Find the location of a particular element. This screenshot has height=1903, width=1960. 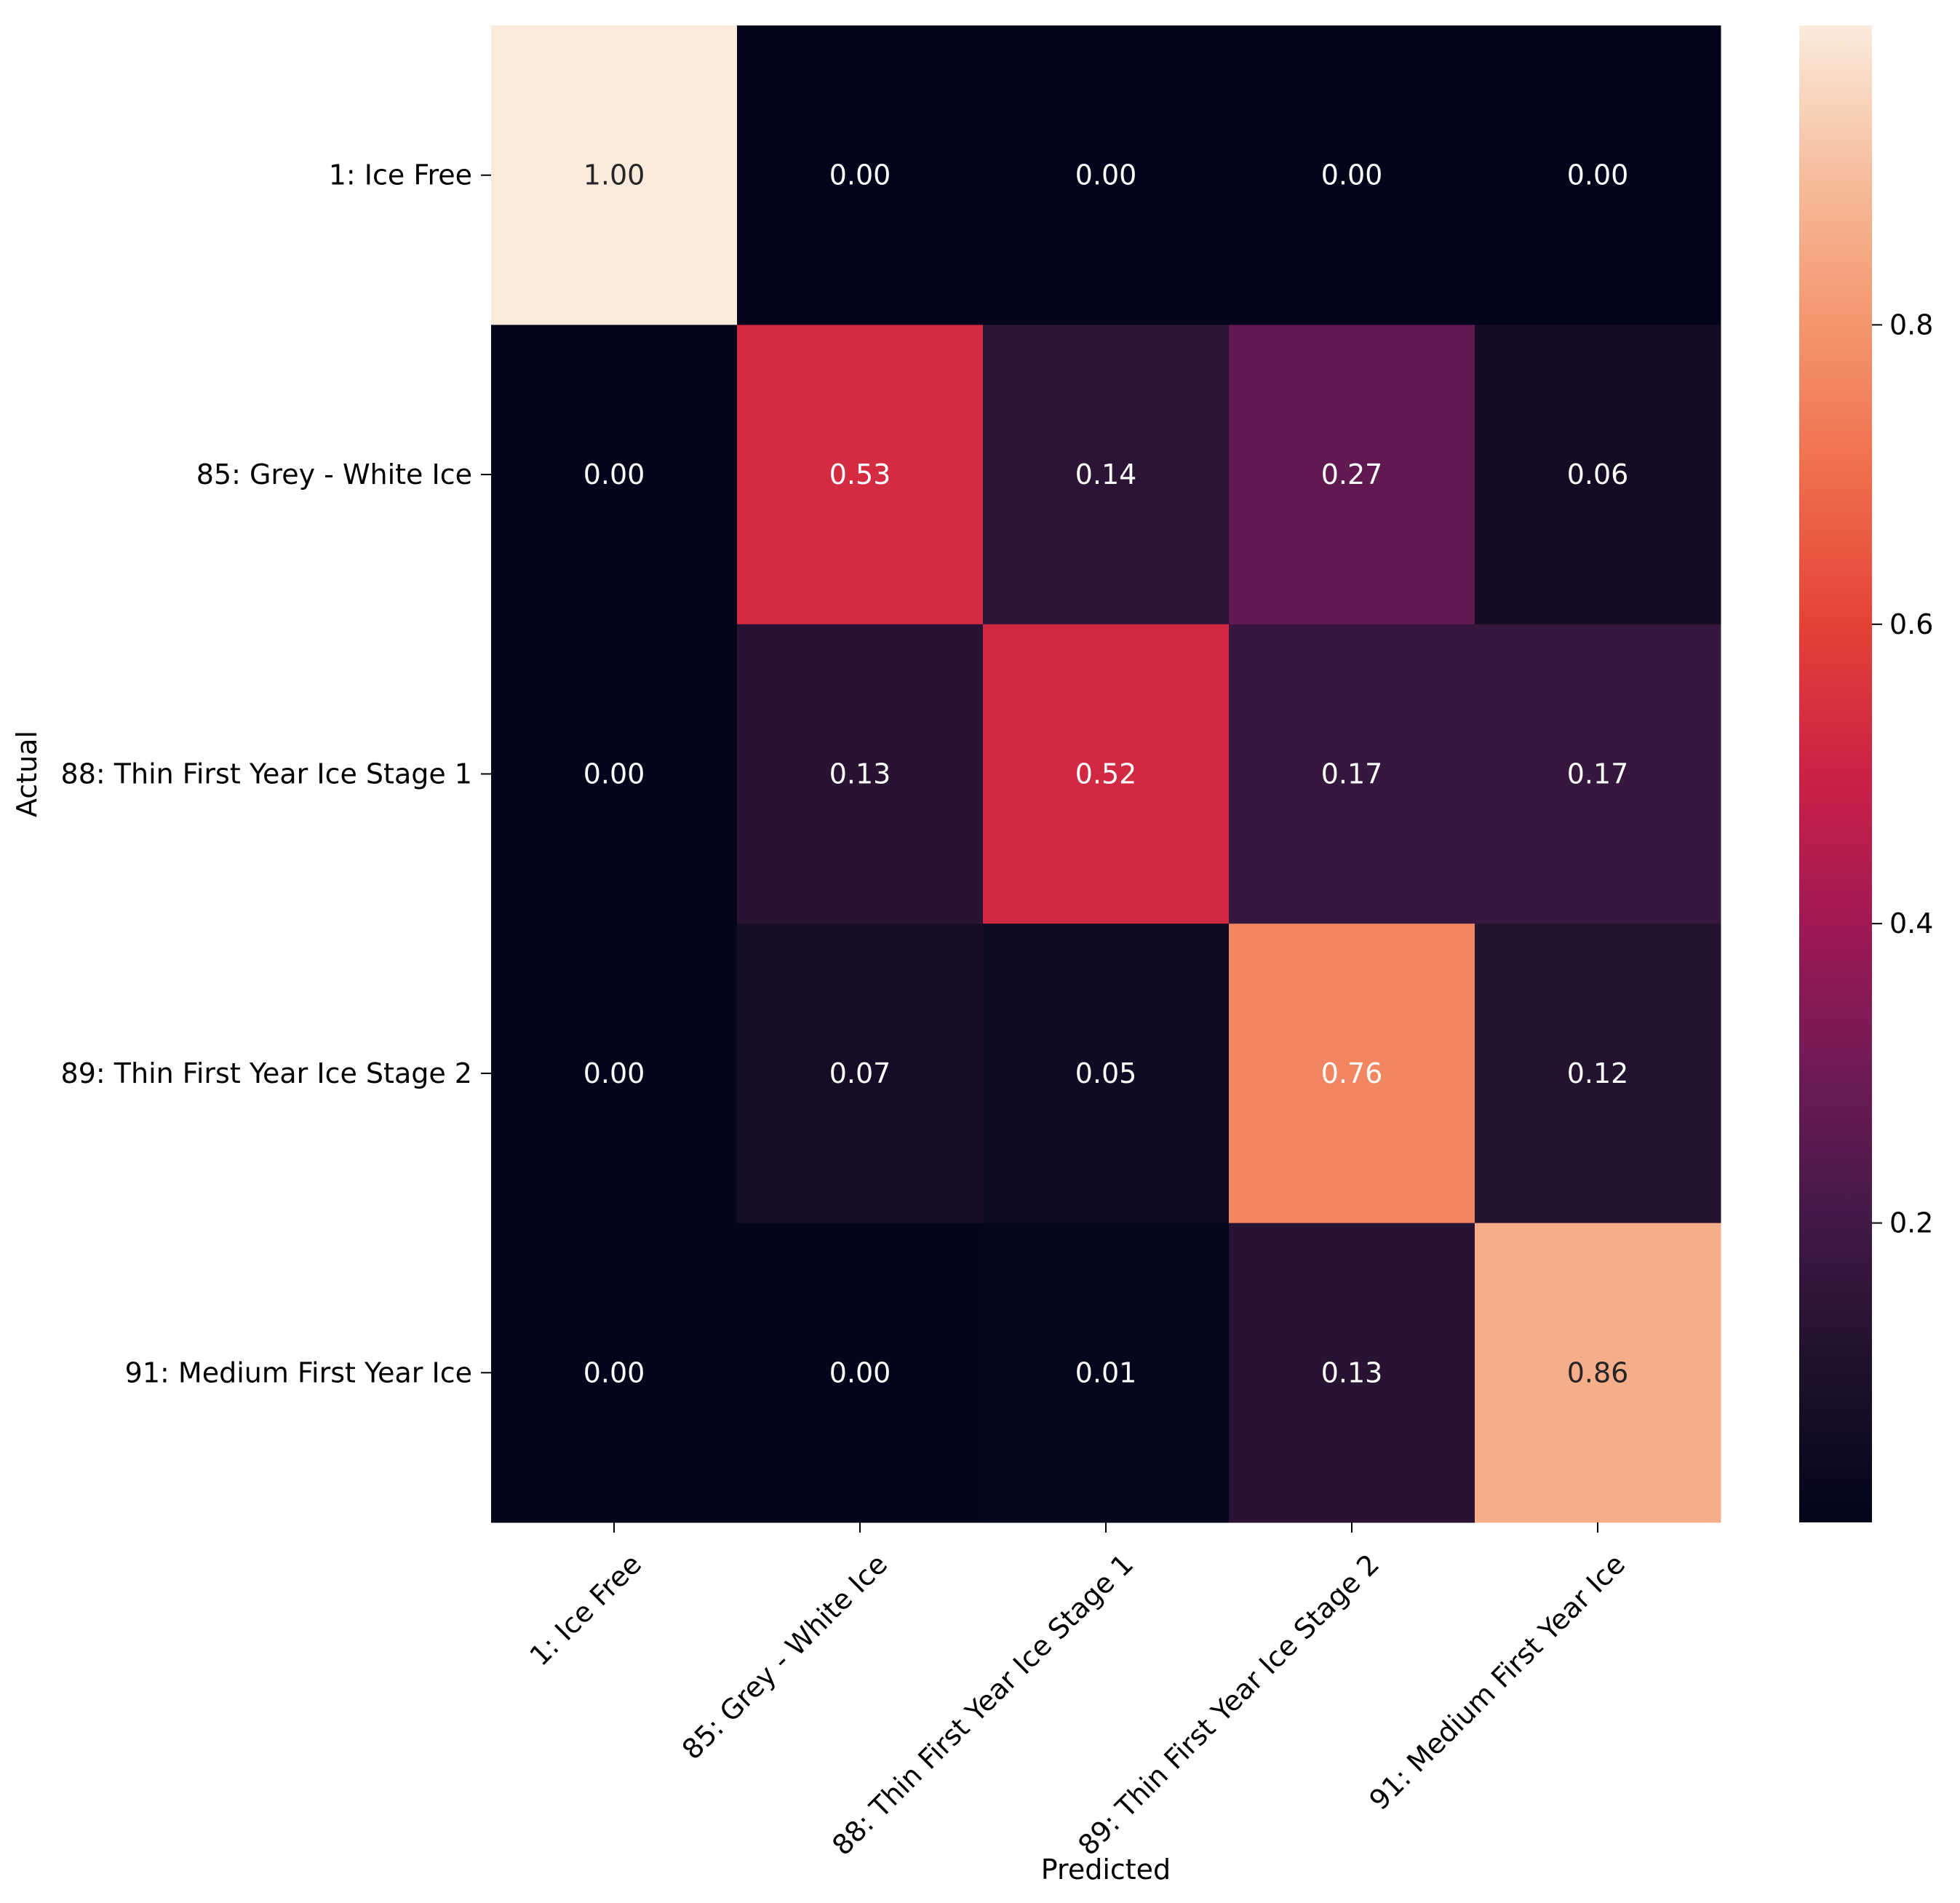

cell-value-label-r3-c3: 0.76 is located at coordinates (1352, 1073).